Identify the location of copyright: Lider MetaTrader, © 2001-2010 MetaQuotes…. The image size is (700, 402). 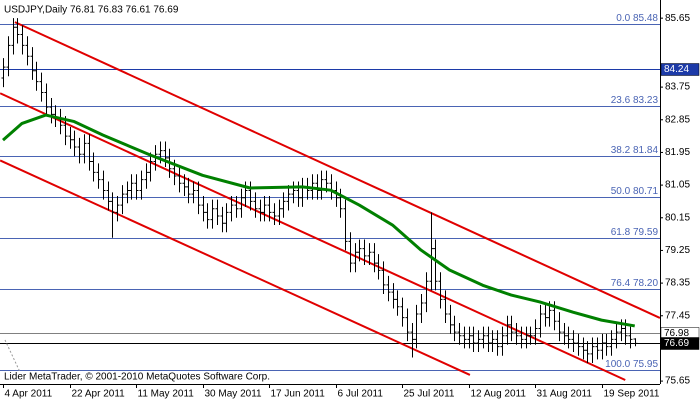
(137, 377).